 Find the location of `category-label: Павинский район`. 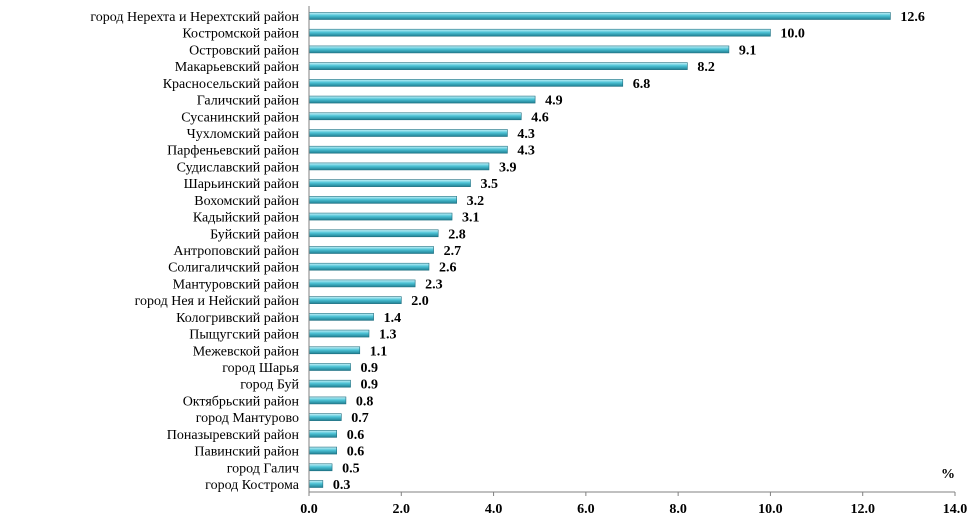

category-label: Павинский район is located at coordinates (246, 452).